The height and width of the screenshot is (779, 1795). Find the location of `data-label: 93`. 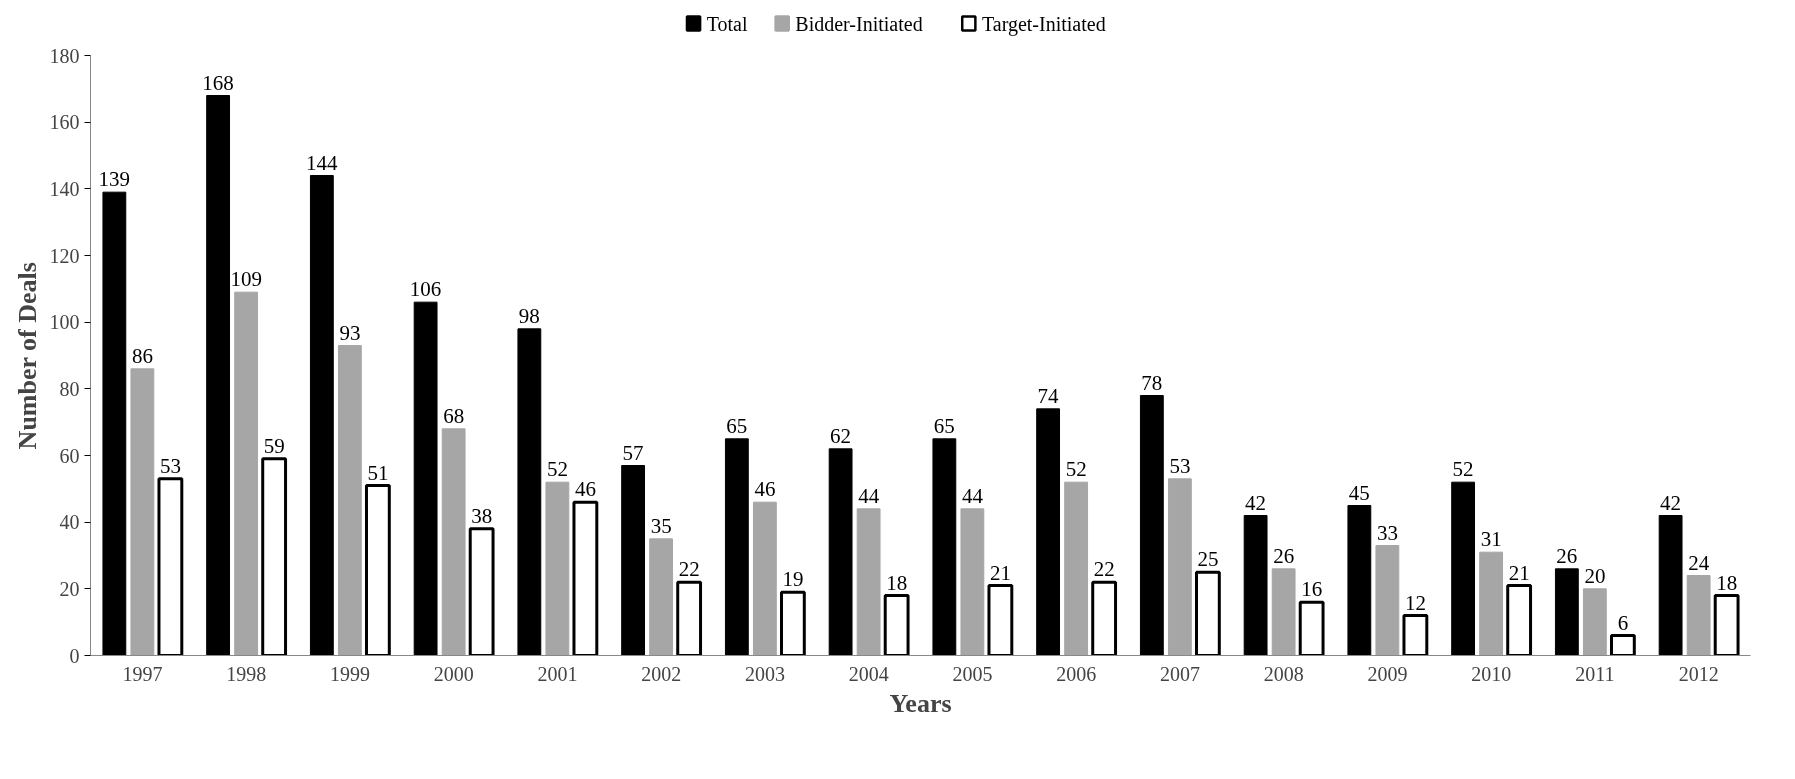

data-label: 93 is located at coordinates (350, 332).